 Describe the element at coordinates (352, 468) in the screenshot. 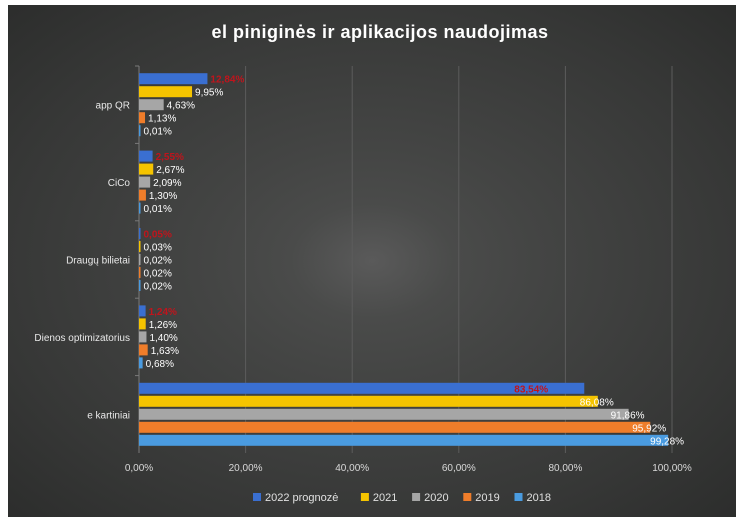

I see `x-tick-label: 40,00%` at that location.